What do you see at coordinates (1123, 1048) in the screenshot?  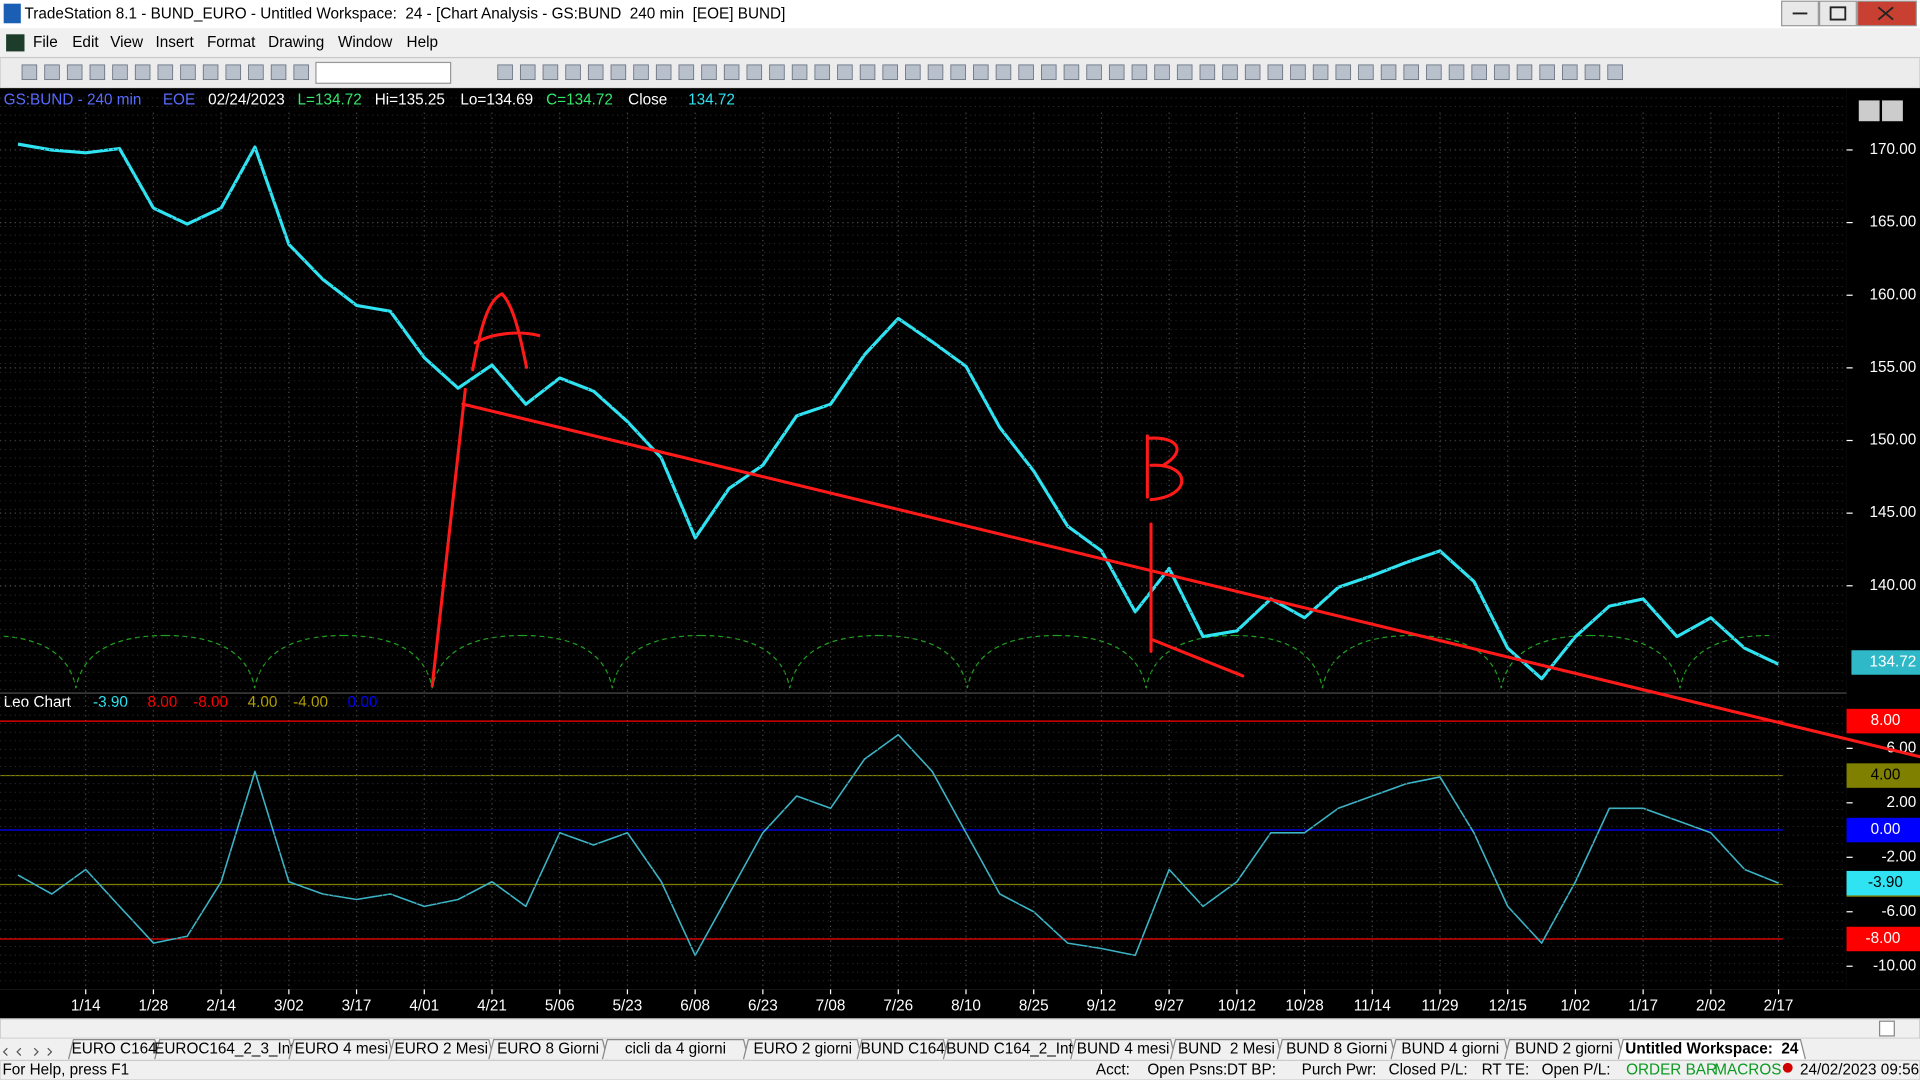 I see `tab-label: BUND 4 mesi` at bounding box center [1123, 1048].